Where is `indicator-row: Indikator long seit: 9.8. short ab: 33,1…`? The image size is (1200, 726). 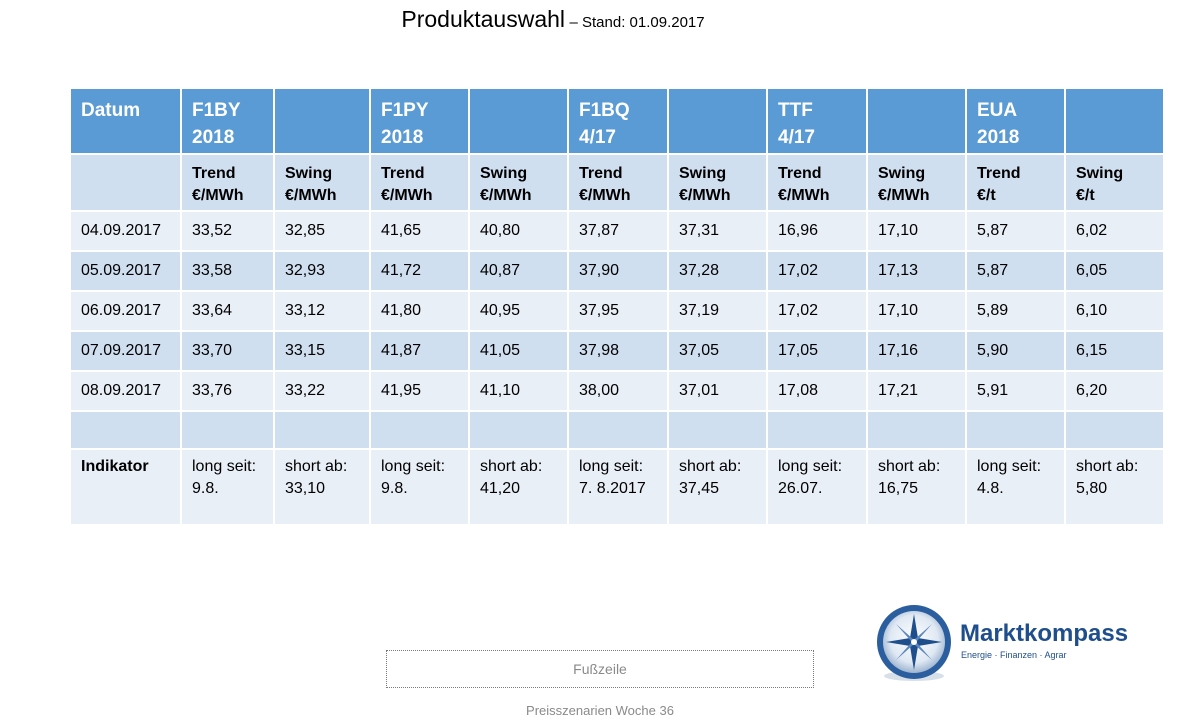
indicator-row: Indikator long seit: 9.8. short ab: 33,1… is located at coordinates (618, 487).